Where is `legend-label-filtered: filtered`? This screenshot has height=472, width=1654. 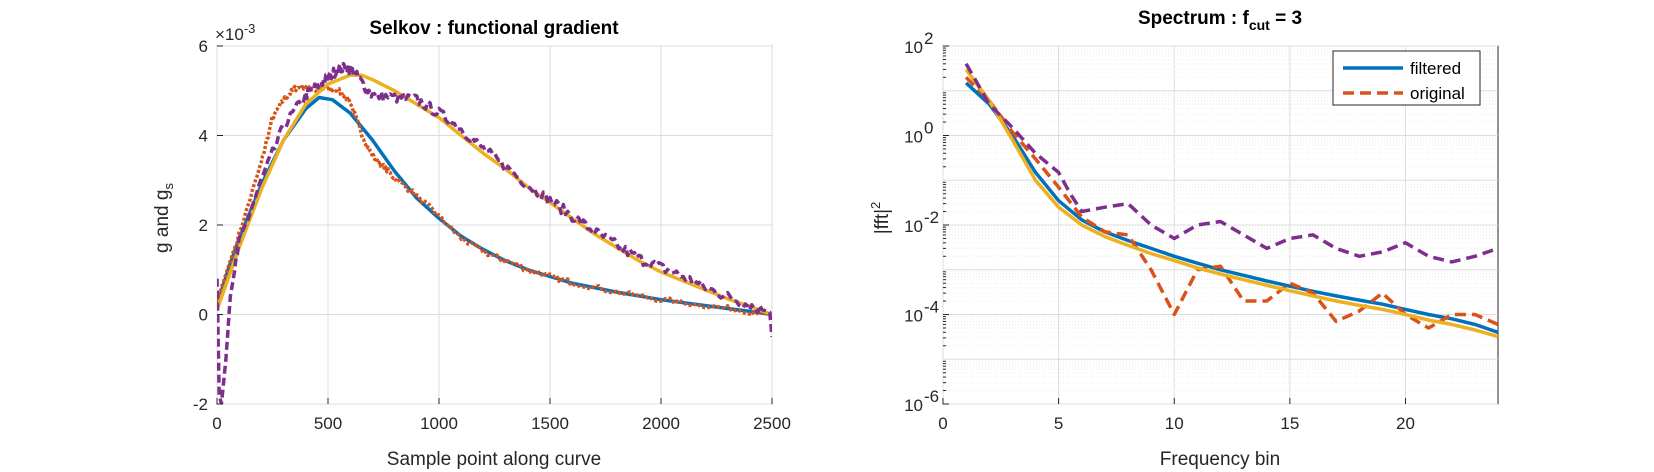 legend-label-filtered: filtered is located at coordinates (1435, 68).